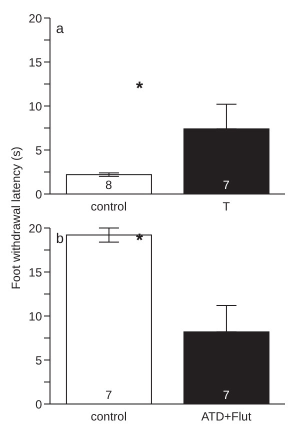 The width and height of the screenshot is (291, 431). Describe the element at coordinates (226, 207) in the screenshot. I see `x-tick-label: T` at that location.